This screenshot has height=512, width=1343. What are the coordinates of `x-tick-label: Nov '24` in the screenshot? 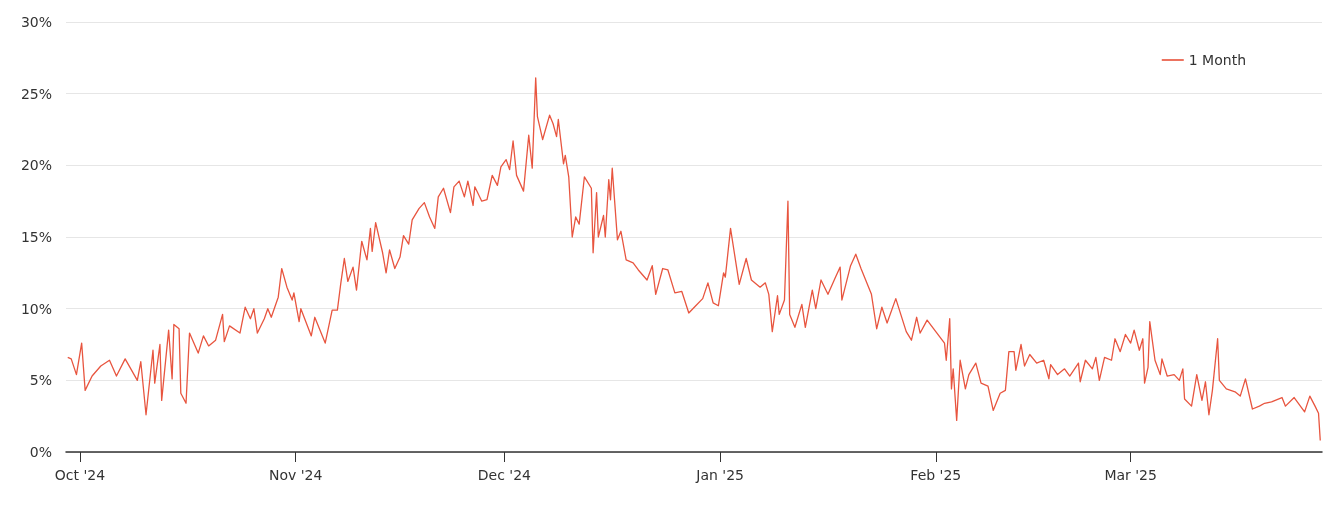 It's located at (295, 475).